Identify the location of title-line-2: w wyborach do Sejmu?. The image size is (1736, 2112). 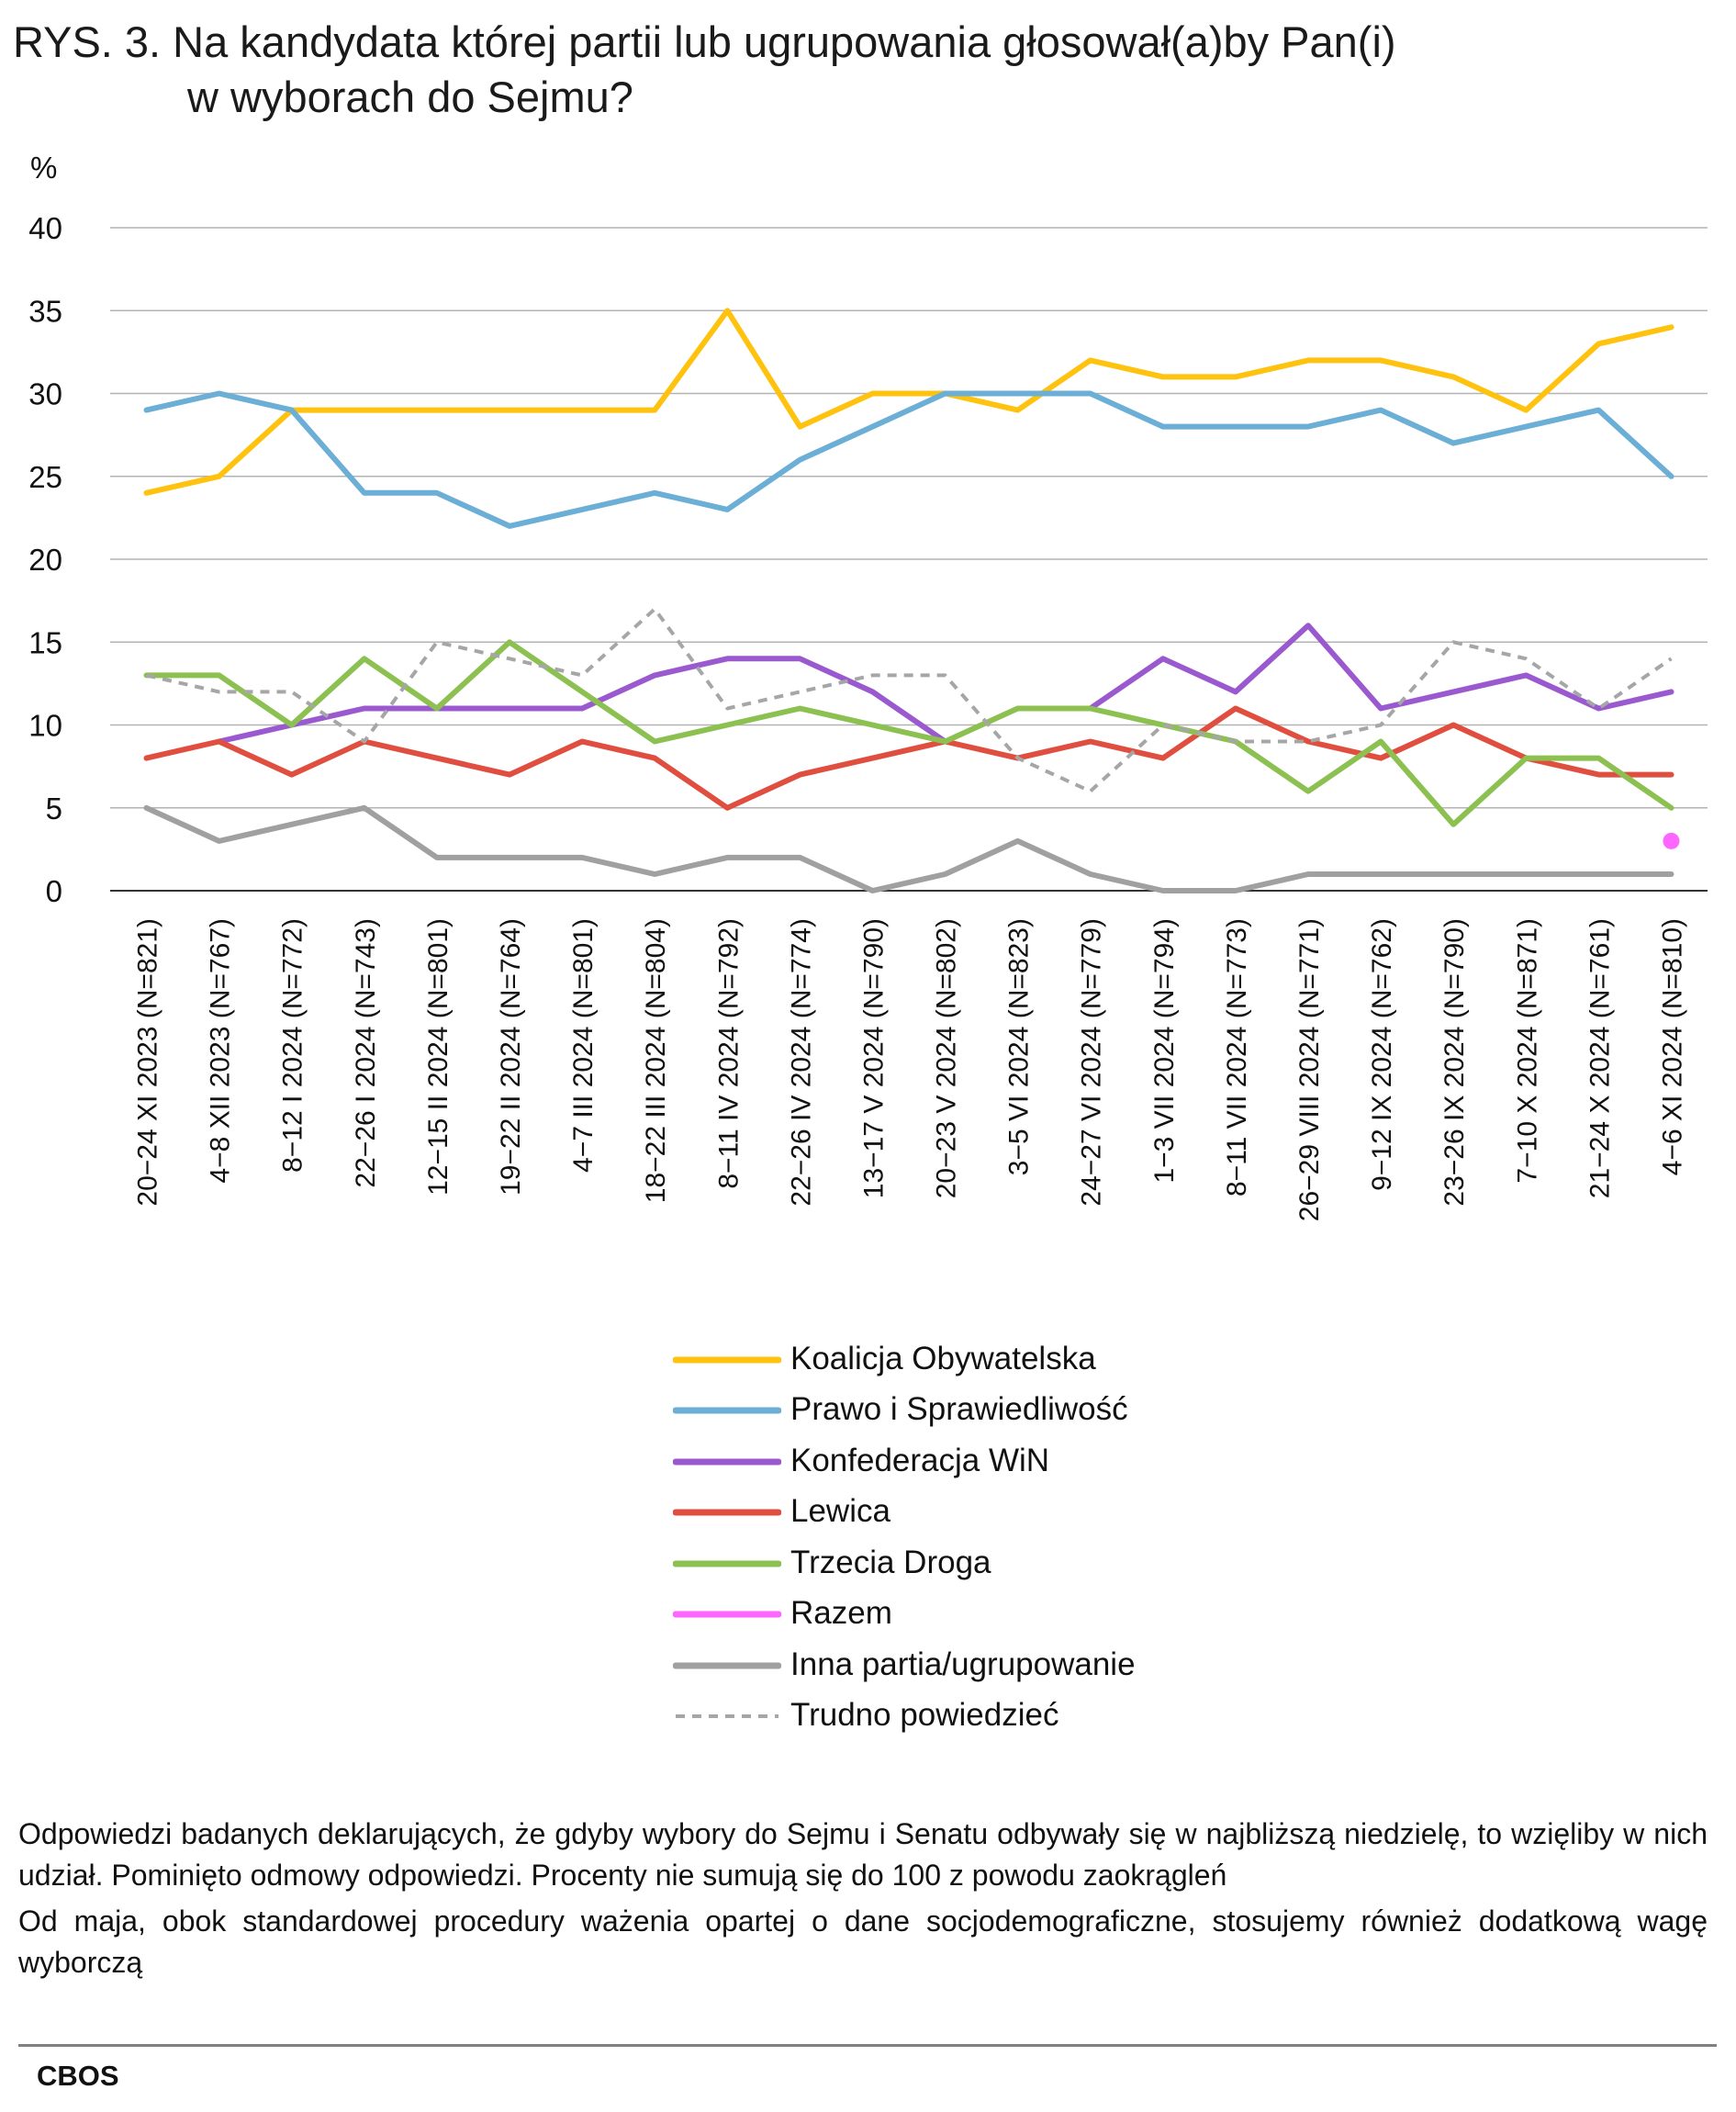
(410, 97).